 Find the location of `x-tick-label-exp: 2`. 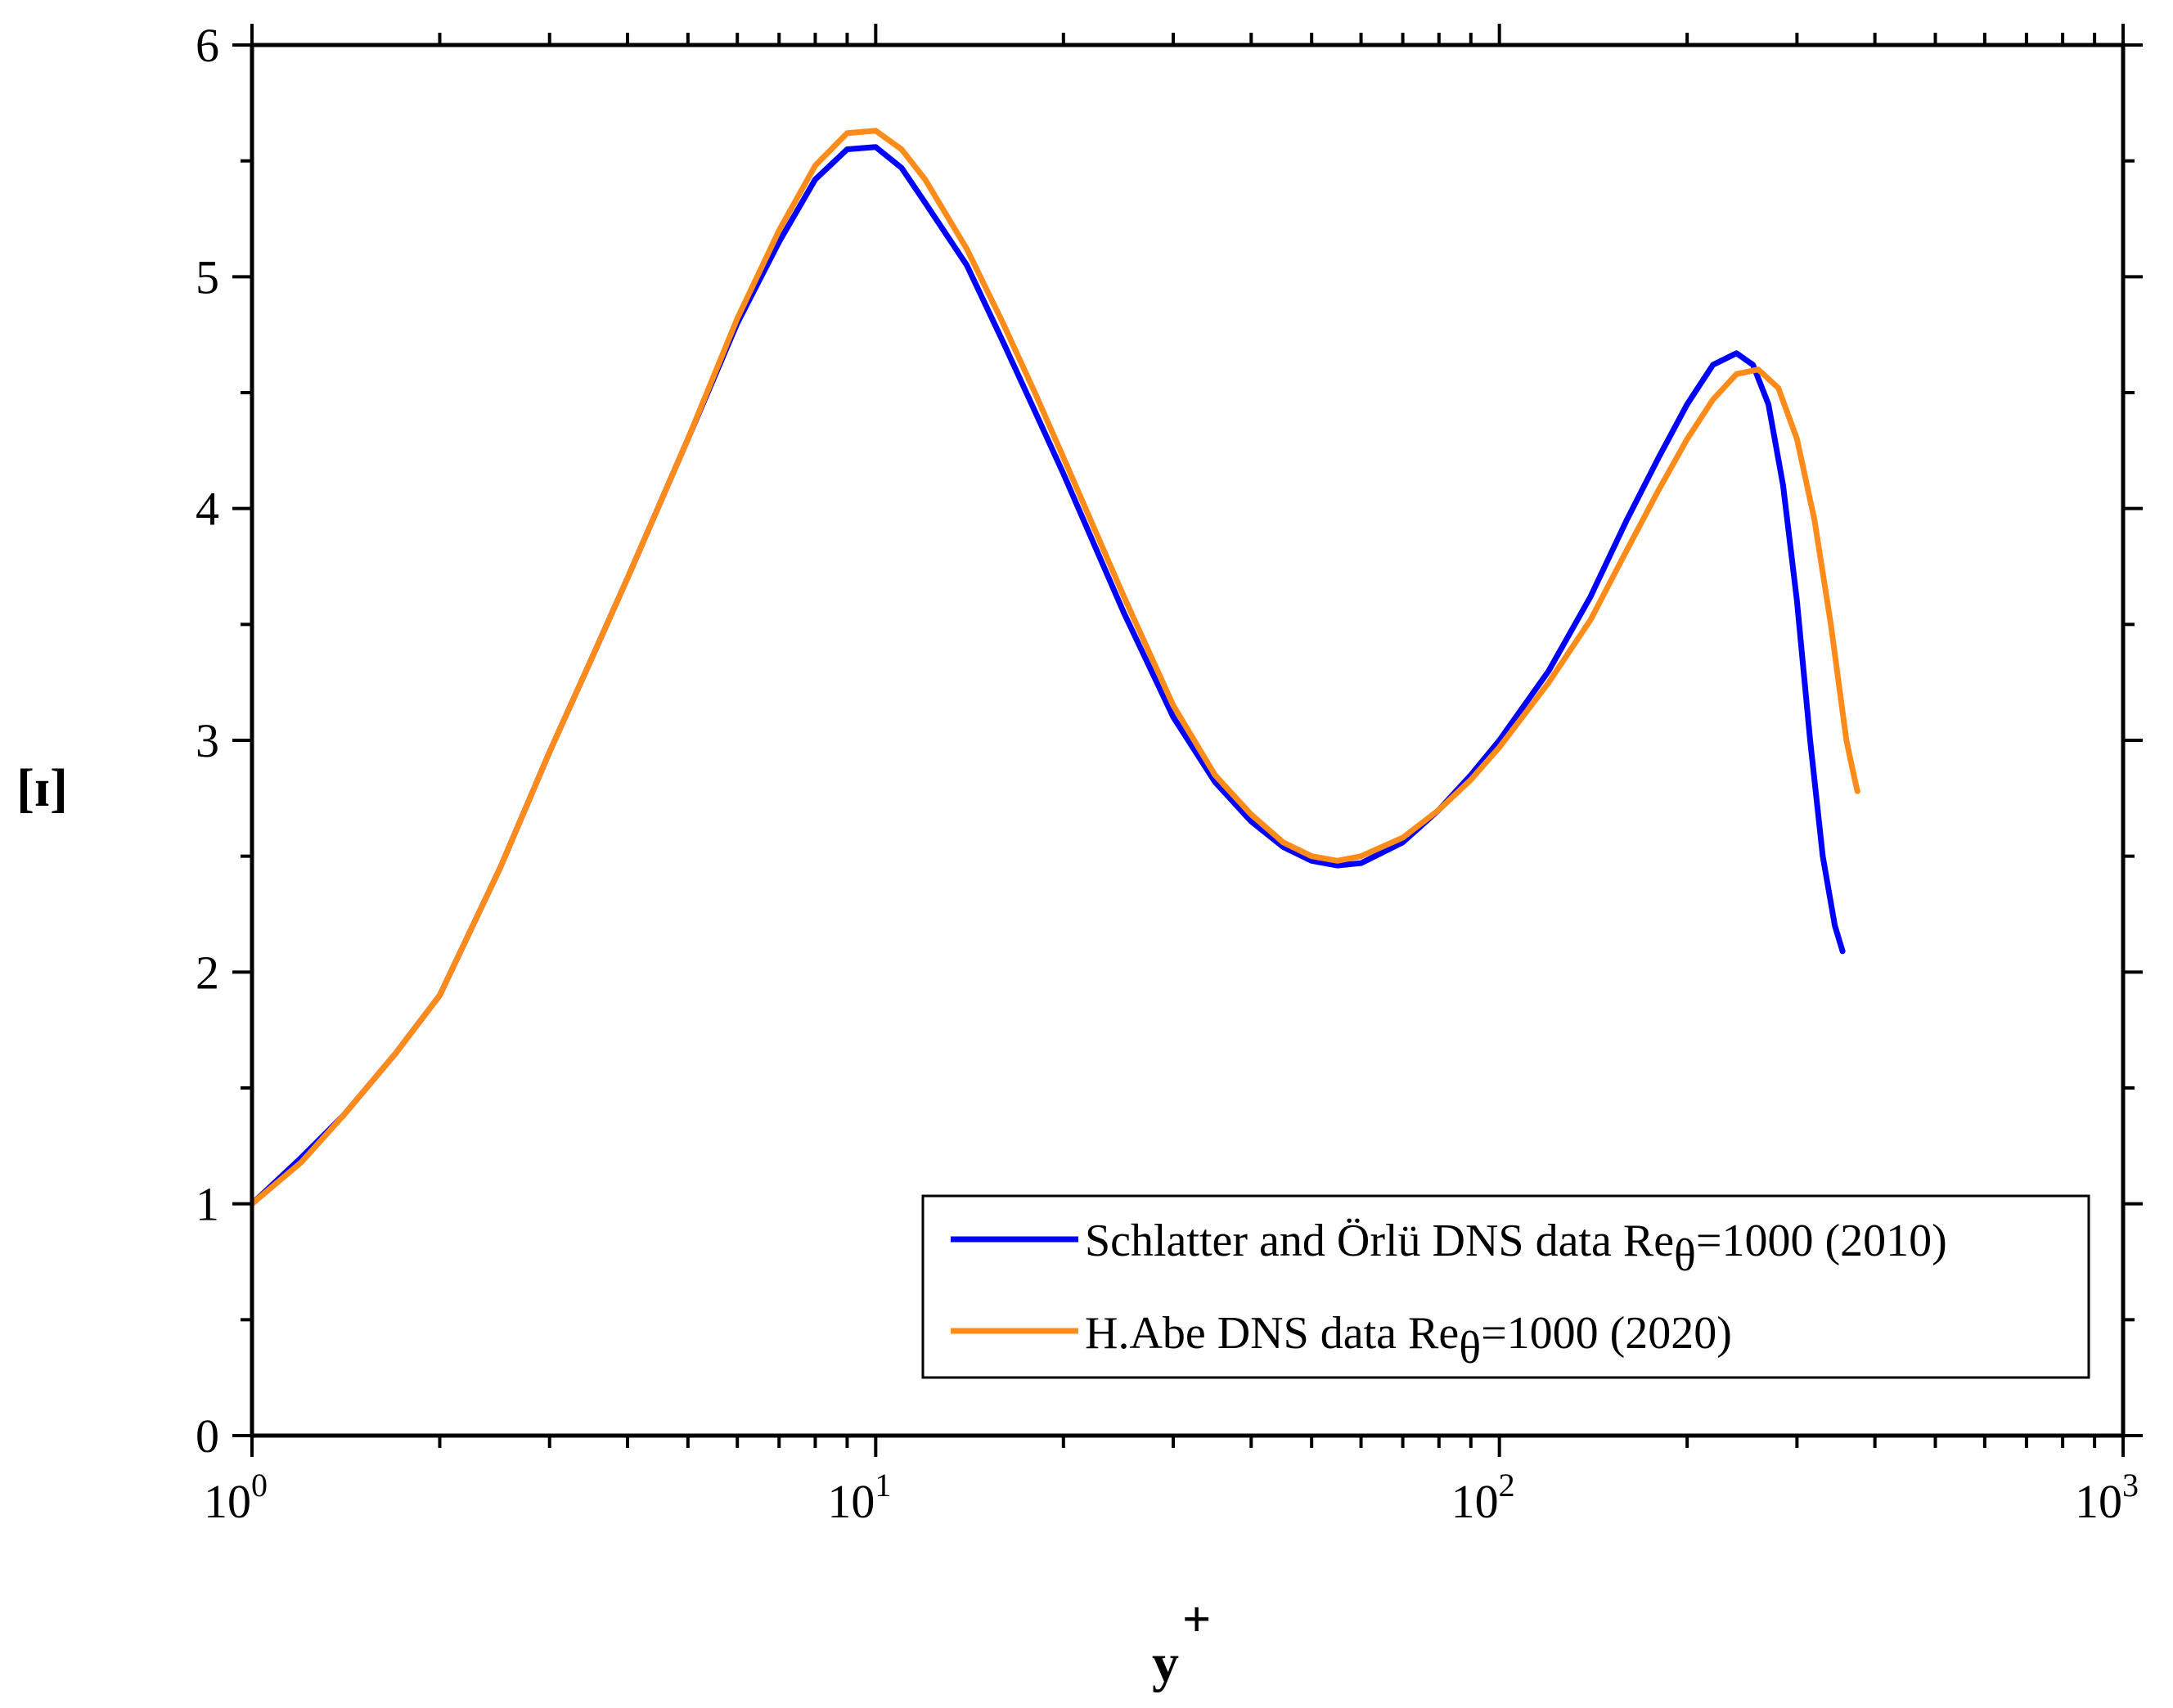

x-tick-label-exp: 2 is located at coordinates (1507, 1485).